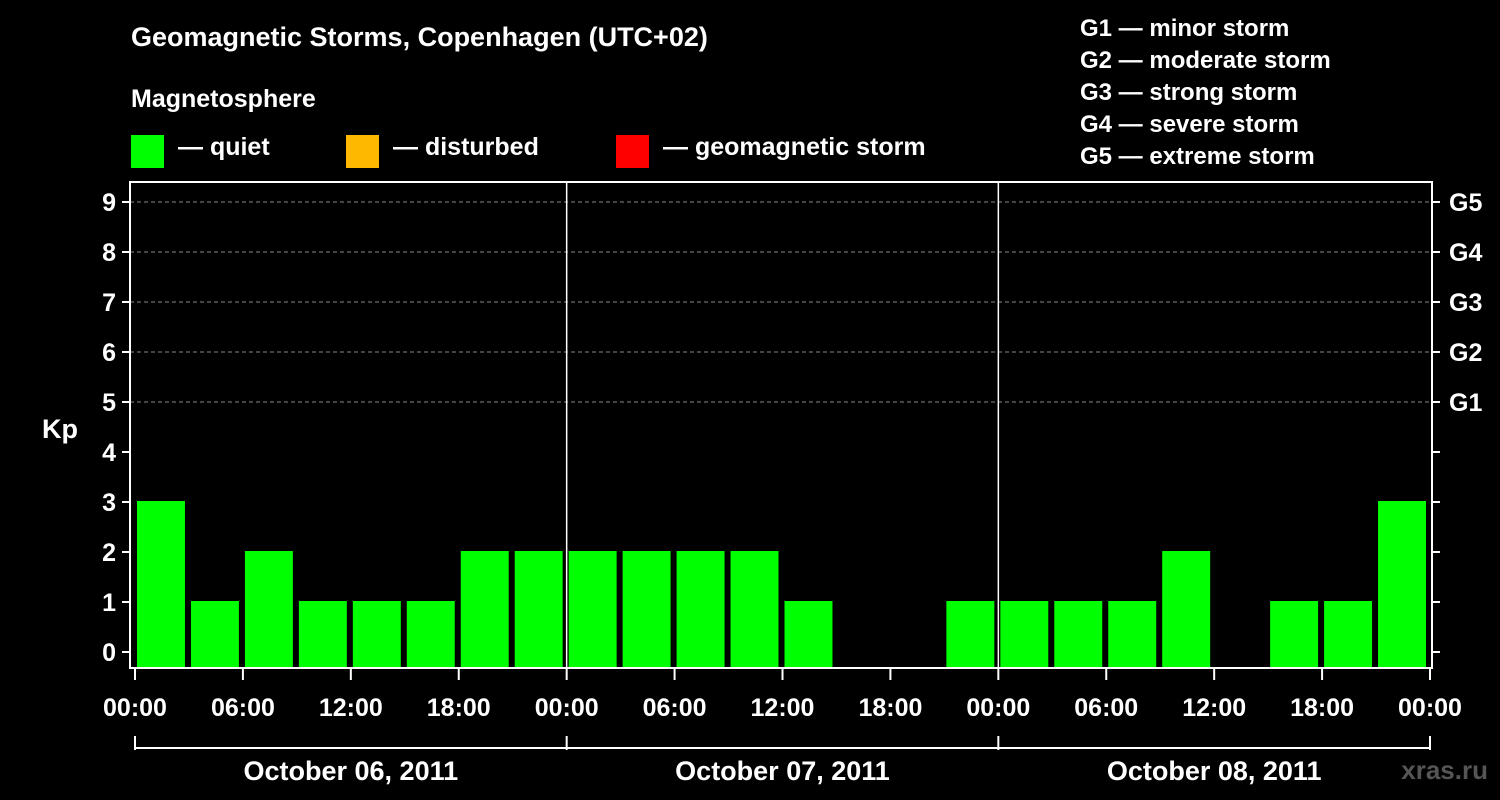  Describe the element at coordinates (1205, 60) in the screenshot. I see `storm-scale-g2: G2 — moderate storm` at that location.